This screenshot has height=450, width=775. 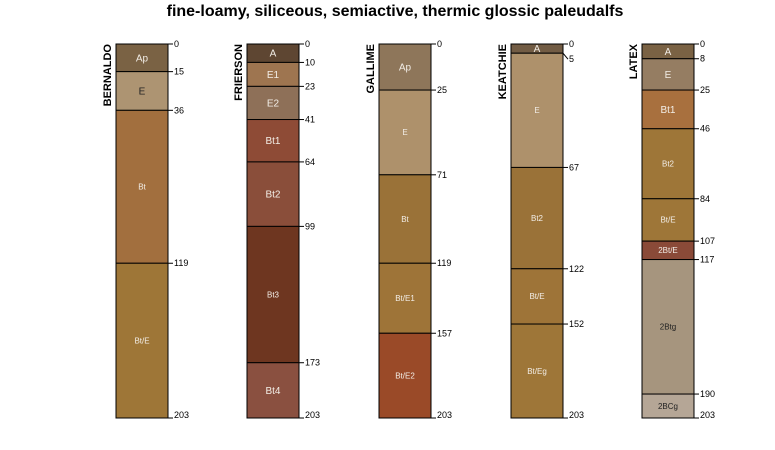 I want to click on depth-label: 15, so click(x=179, y=72).